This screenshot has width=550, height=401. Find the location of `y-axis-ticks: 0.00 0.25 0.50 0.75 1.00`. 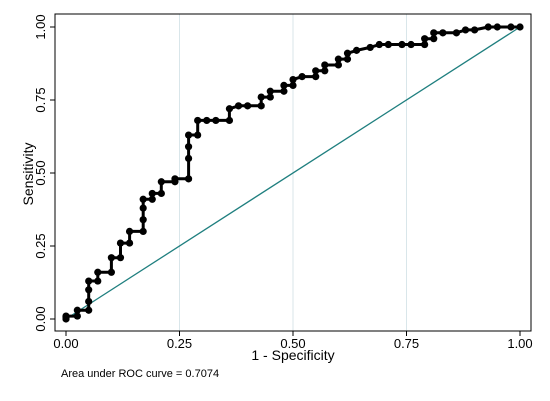

y-axis-ticks: 0.00 0.25 0.50 0.75 1.00 is located at coordinates (44, 173).